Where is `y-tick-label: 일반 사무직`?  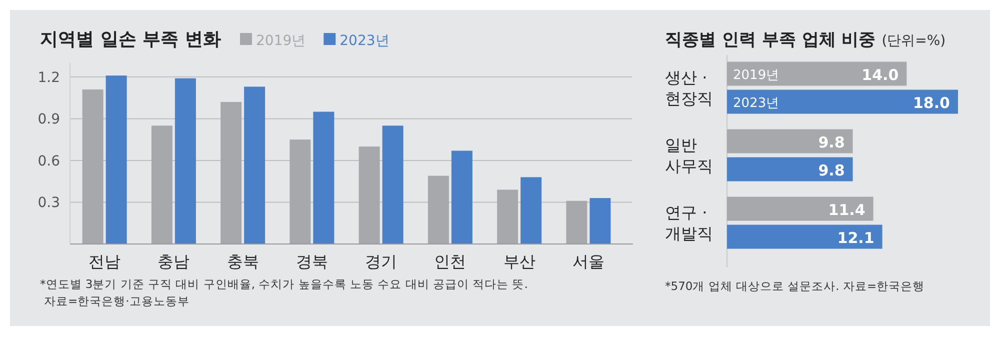 y-tick-label: 일반 사무직 is located at coordinates (689, 155).